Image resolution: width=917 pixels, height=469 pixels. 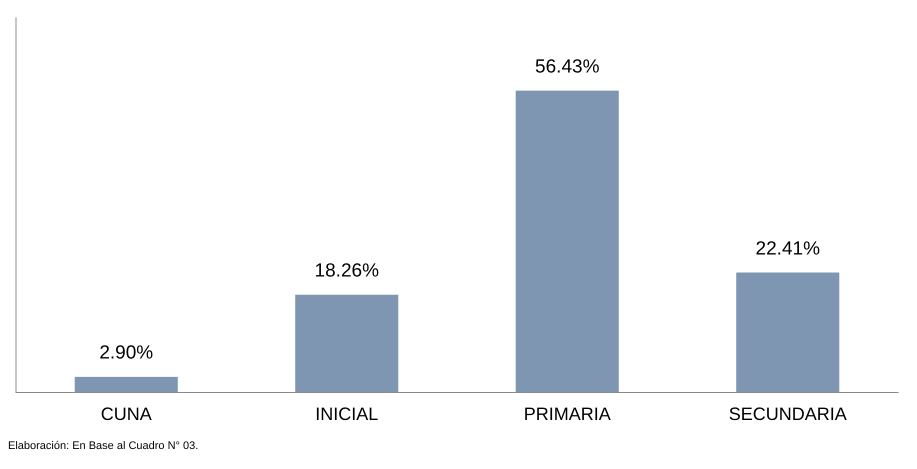 I want to click on data-label: 56.43%, so click(x=567, y=67).